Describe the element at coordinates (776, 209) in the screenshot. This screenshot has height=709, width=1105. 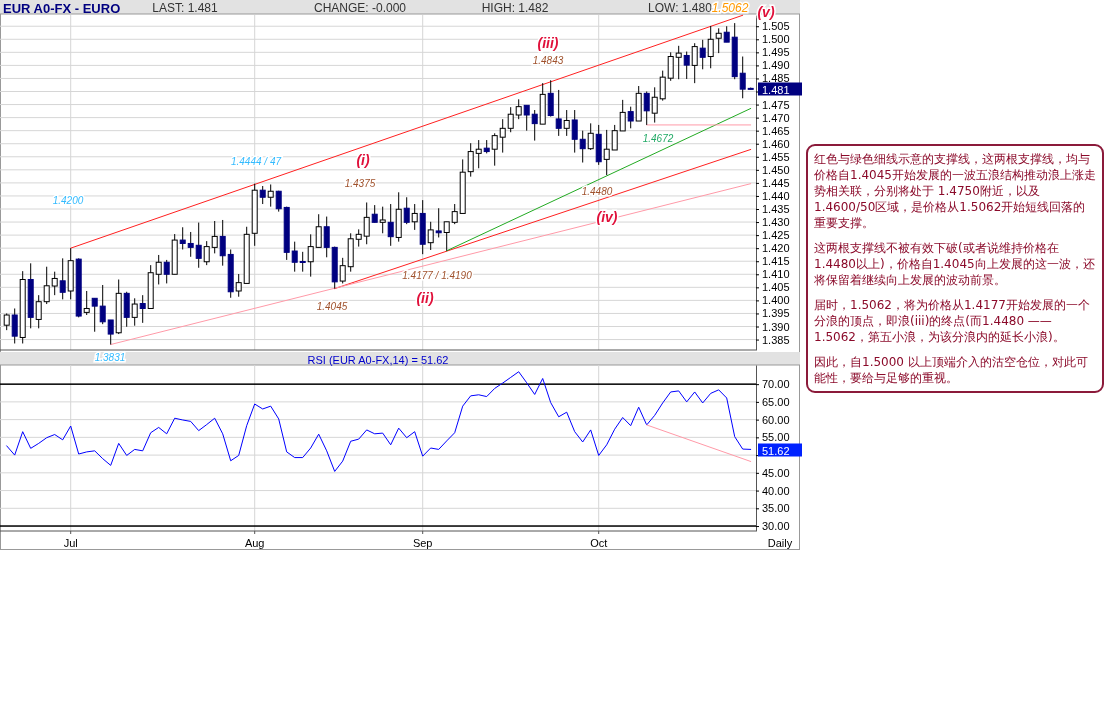
I see `y-tick-label: 1.435` at that location.